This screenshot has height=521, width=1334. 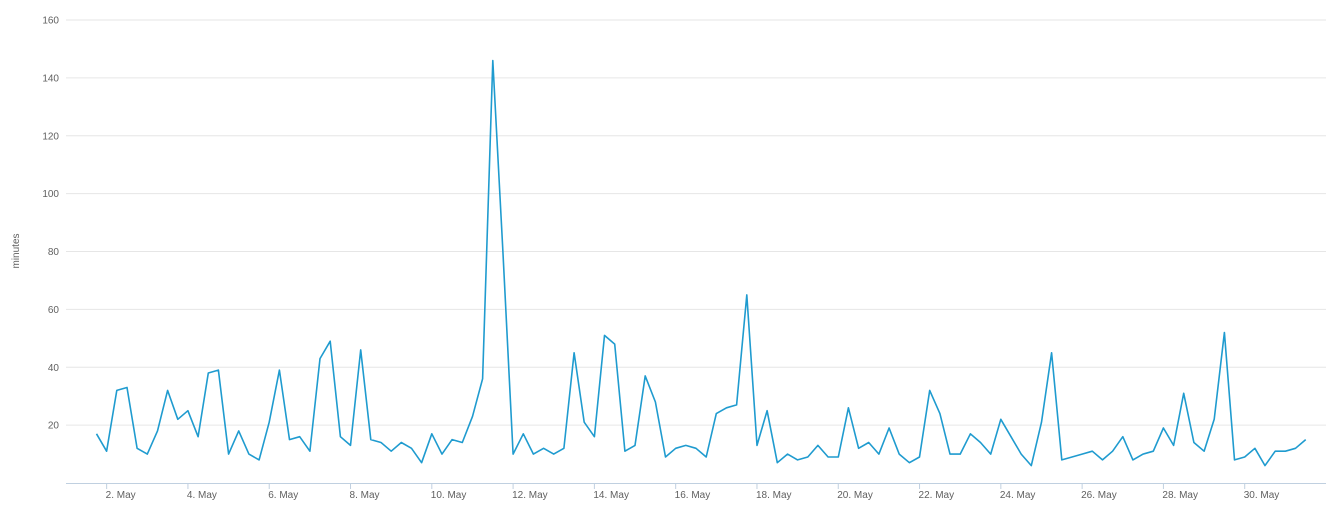 I want to click on y-tick-label: 20, so click(x=54, y=426).